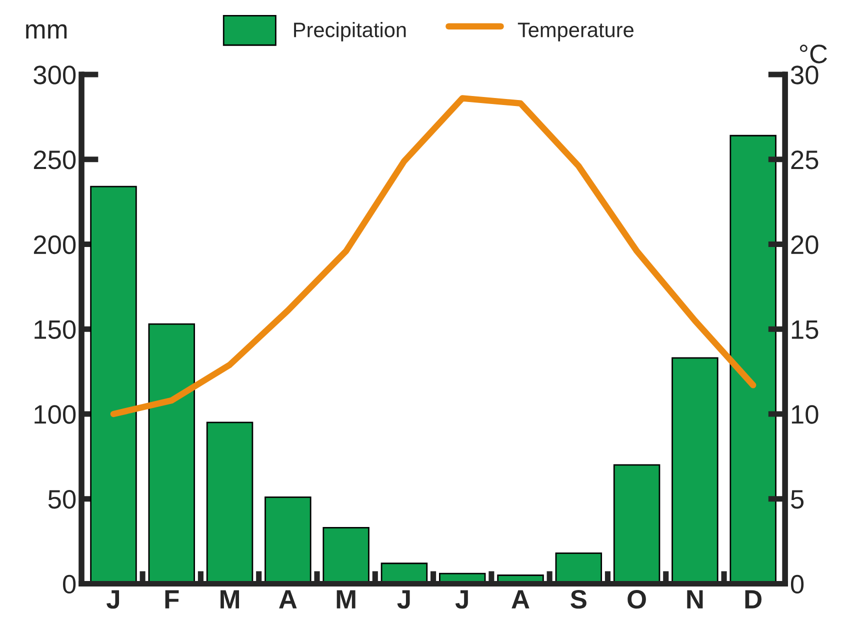 The width and height of the screenshot is (858, 621). I want to click on y2-tick-label: 10, so click(805, 414).